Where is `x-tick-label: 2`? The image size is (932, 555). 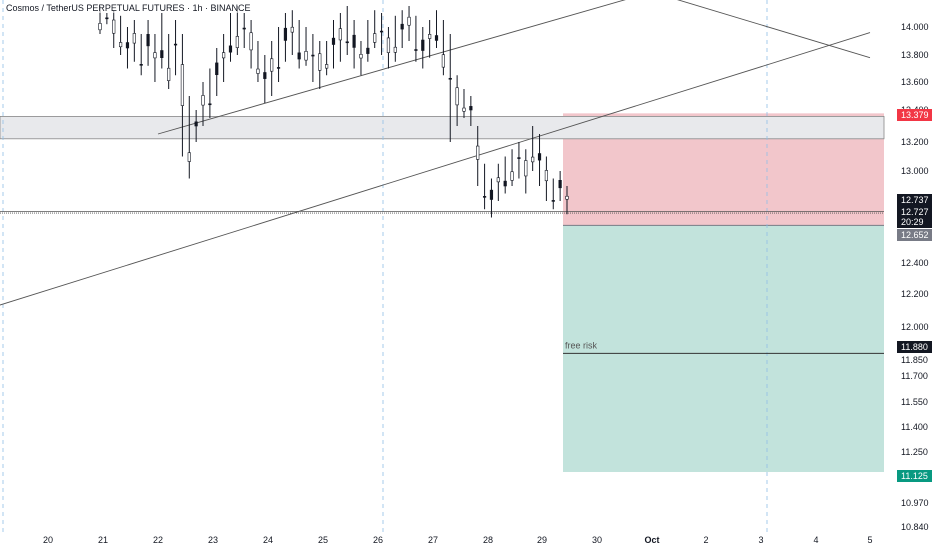 x-tick-label: 2 is located at coordinates (705, 540).